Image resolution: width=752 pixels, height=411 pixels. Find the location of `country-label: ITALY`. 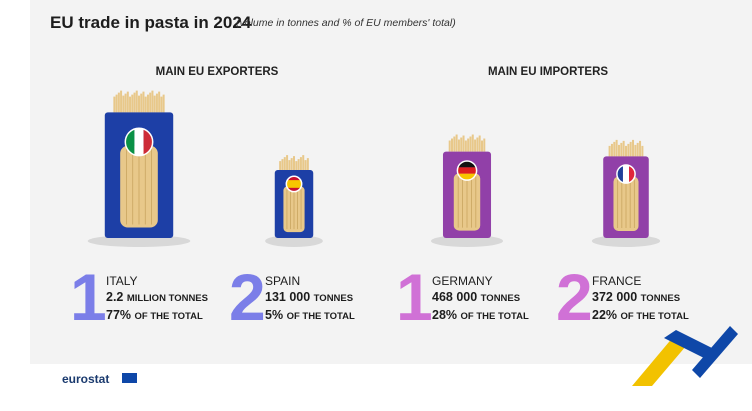

country-label: ITALY is located at coordinates (122, 281).